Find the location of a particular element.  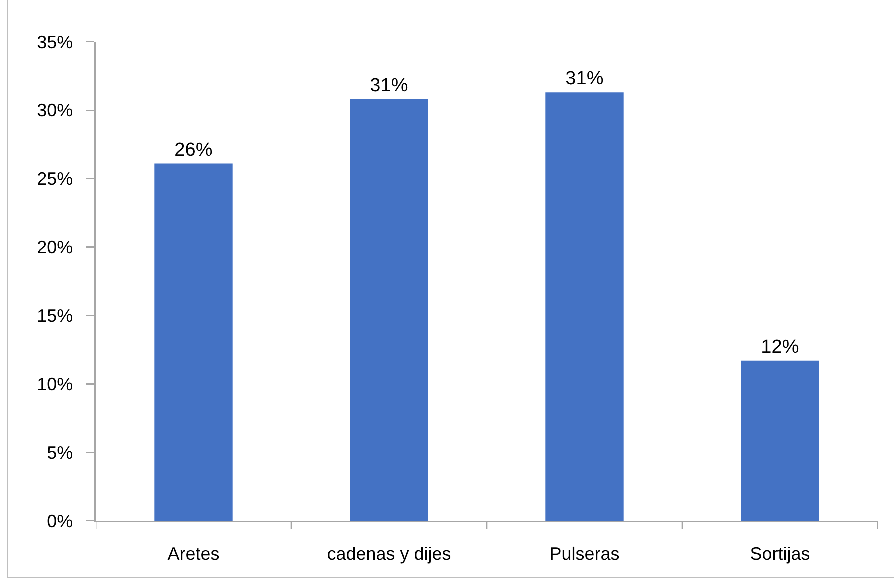

y-tick-label: 0% is located at coordinates (60, 521).